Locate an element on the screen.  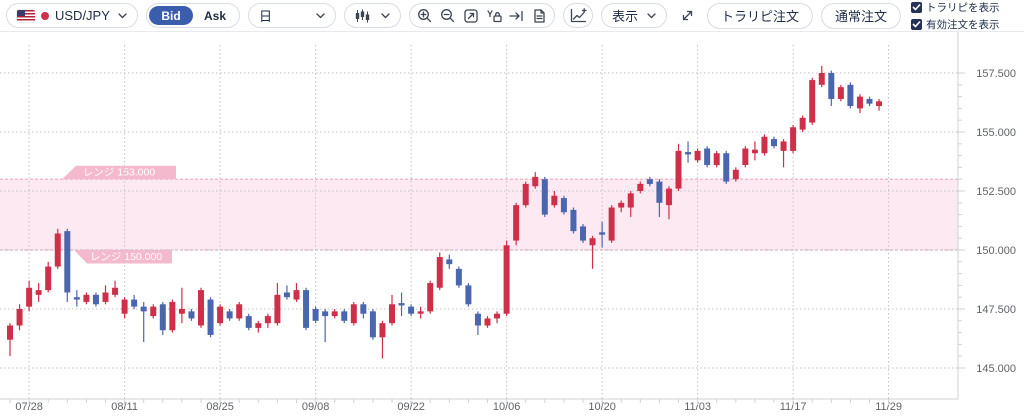
checkbox-show-active-orders: 有効注文を表示 is located at coordinates (955, 24).